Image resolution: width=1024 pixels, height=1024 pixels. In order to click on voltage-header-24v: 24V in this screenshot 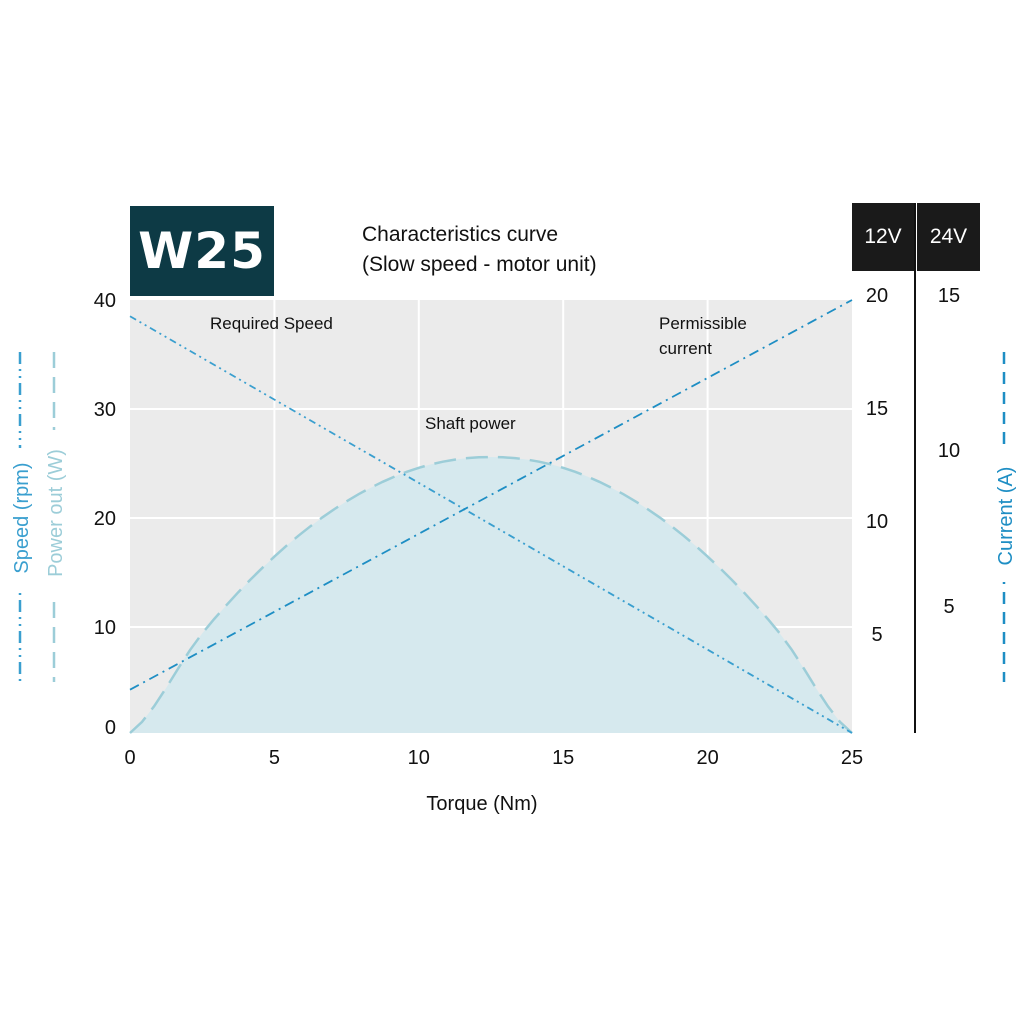, I will do `click(948, 237)`.